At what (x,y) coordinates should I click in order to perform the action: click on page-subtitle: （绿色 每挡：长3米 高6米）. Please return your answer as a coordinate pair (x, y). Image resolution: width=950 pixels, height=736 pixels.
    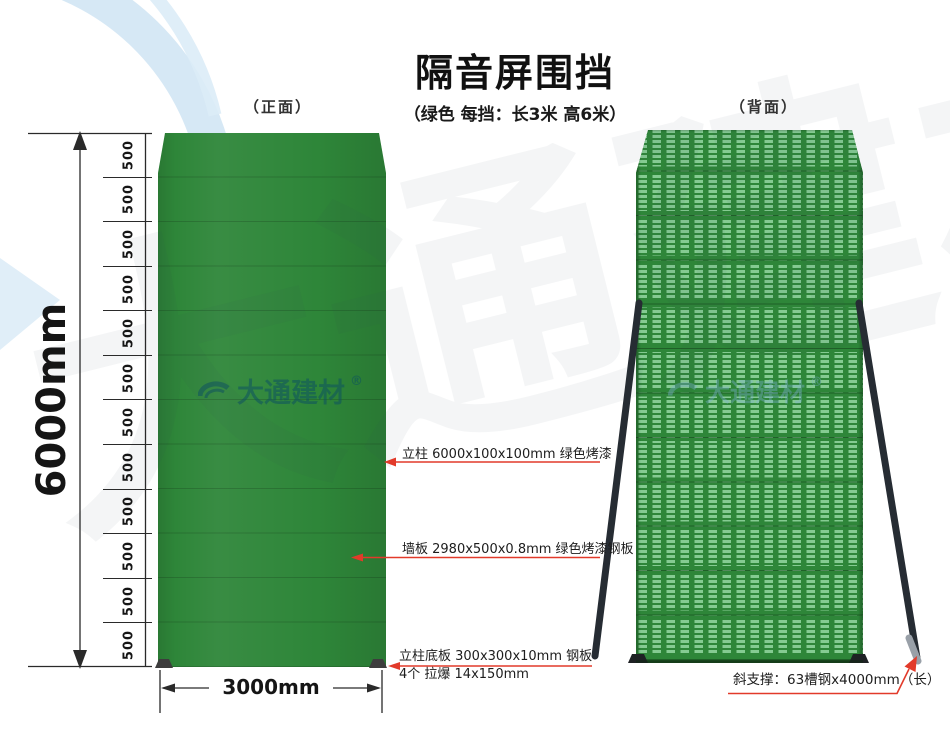
    Looking at the image, I should click on (515, 115).